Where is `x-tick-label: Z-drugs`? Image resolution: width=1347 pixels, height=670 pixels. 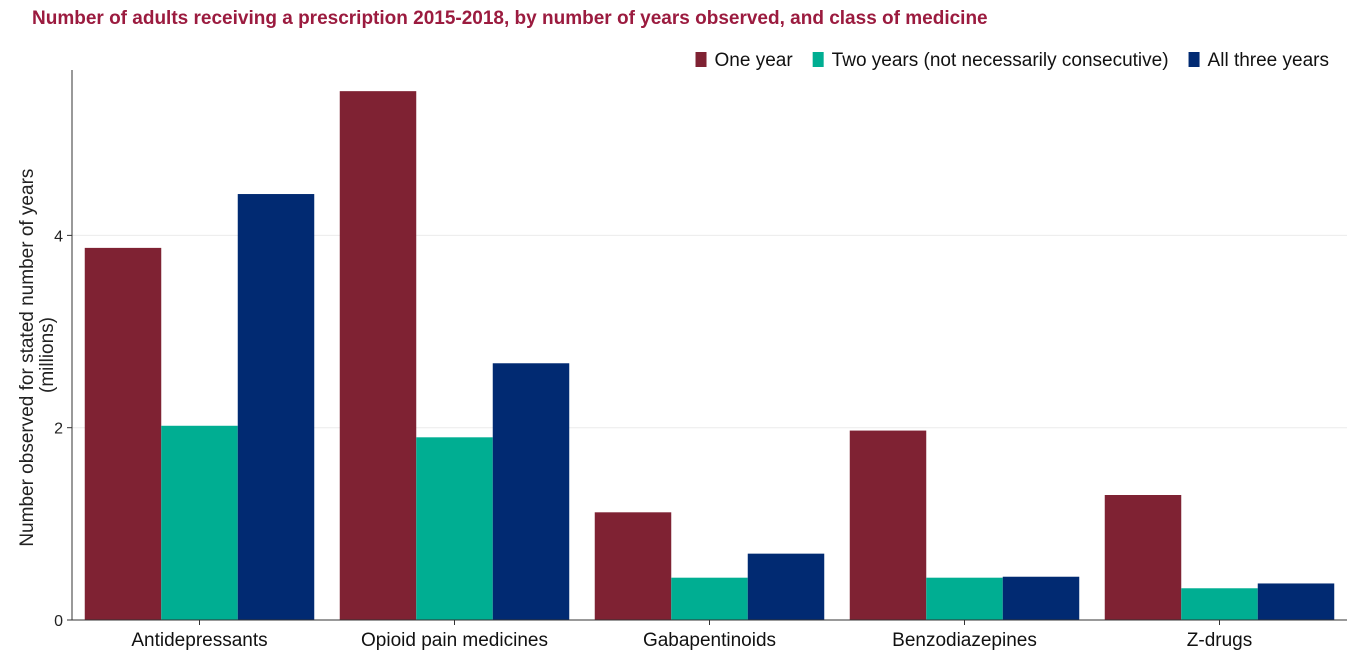
x-tick-label: Z-drugs is located at coordinates (1219, 640).